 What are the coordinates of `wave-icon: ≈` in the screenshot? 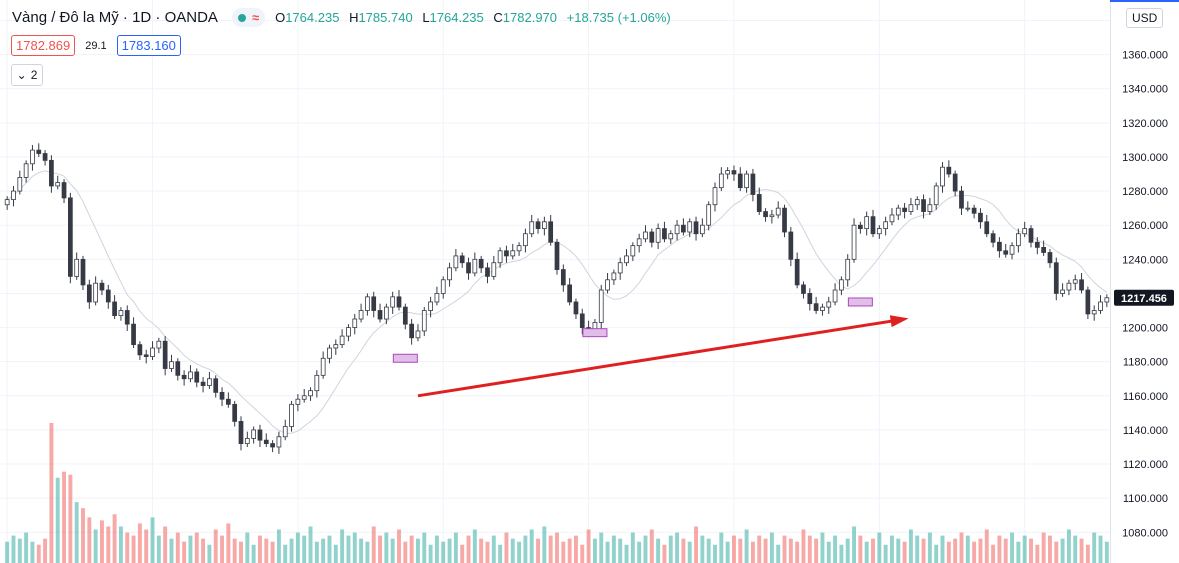 It's located at (255, 17).